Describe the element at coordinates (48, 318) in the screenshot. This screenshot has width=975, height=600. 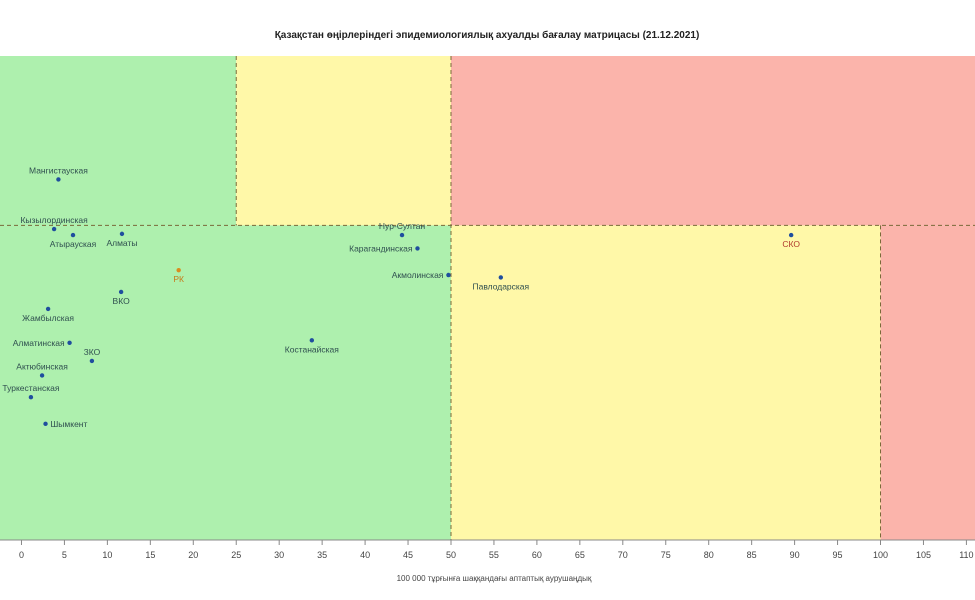
I see `data-point-label: Жамбылская` at that location.